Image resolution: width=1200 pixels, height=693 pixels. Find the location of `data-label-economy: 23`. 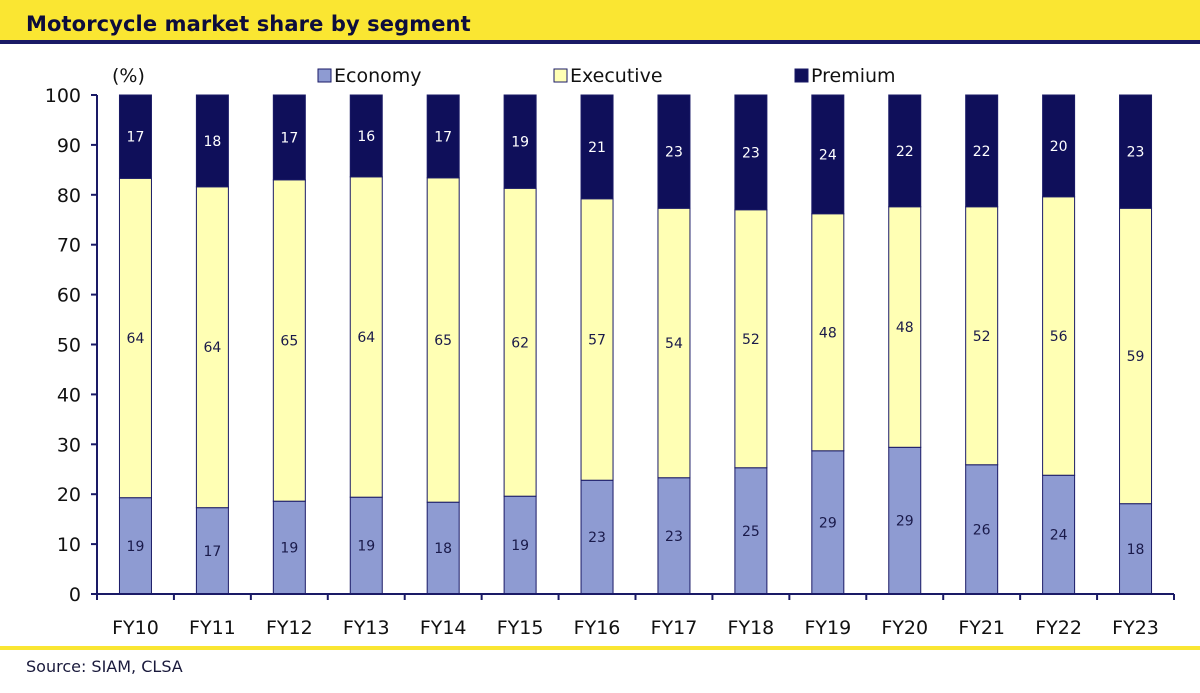

data-label-economy: 23 is located at coordinates (674, 537).